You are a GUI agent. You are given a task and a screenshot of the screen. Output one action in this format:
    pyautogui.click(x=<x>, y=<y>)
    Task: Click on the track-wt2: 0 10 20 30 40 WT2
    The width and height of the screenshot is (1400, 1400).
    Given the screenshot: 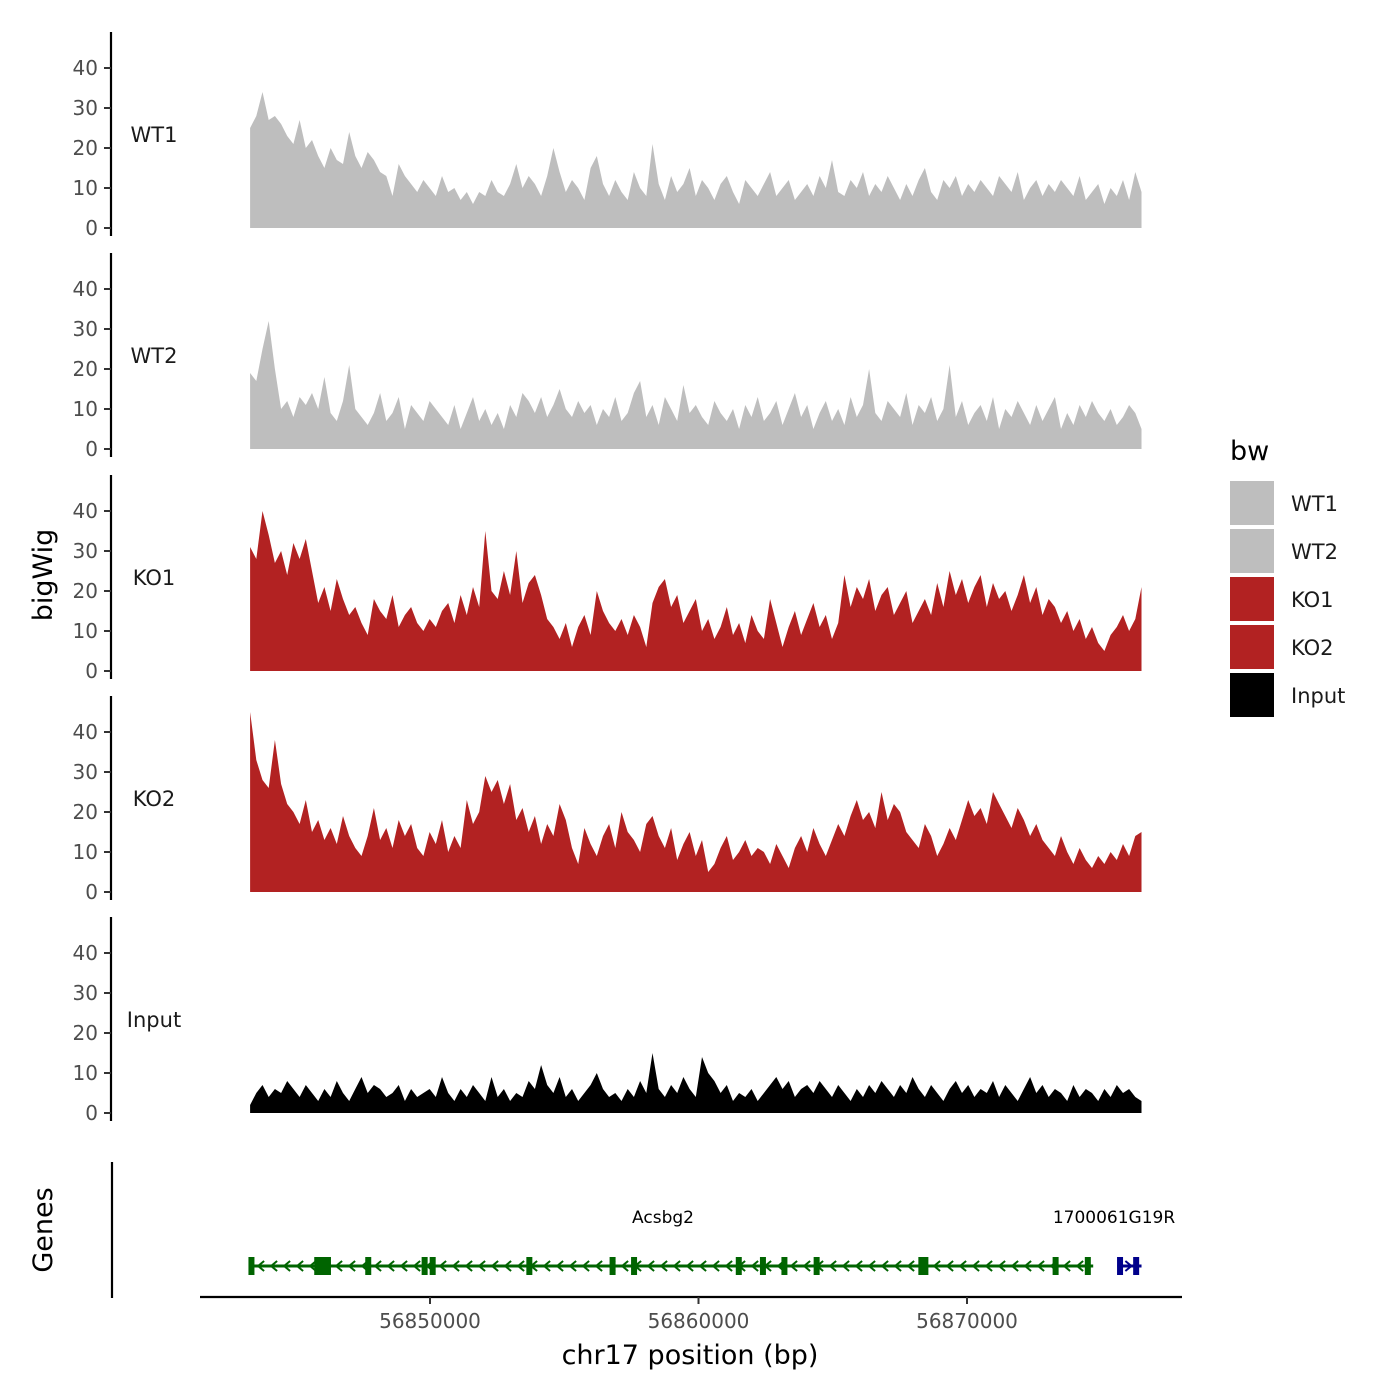 What is the action you would take?
    pyautogui.click(x=607, y=357)
    